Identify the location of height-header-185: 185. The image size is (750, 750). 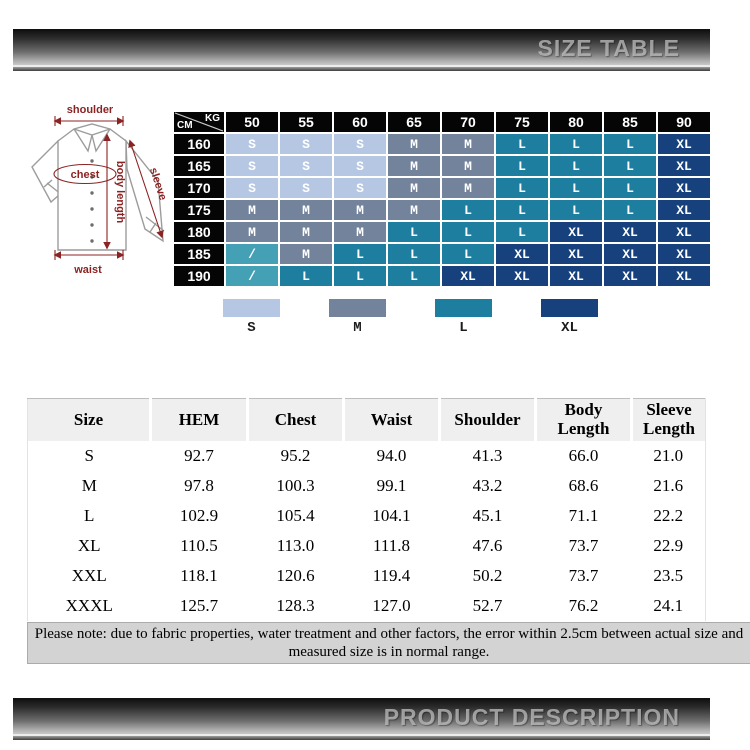
(199, 254).